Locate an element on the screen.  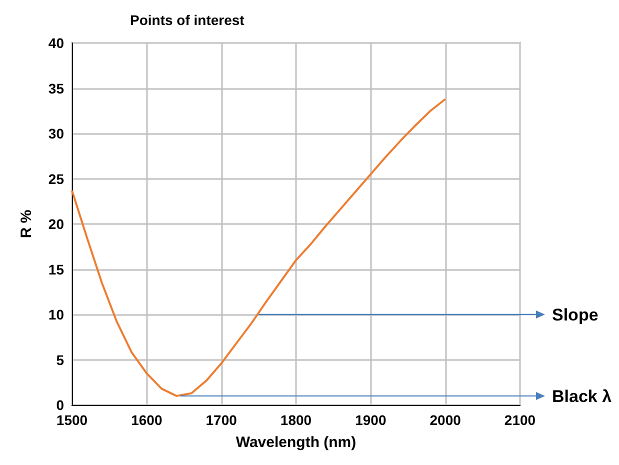
x-tick-label: 1700 is located at coordinates (222, 420).